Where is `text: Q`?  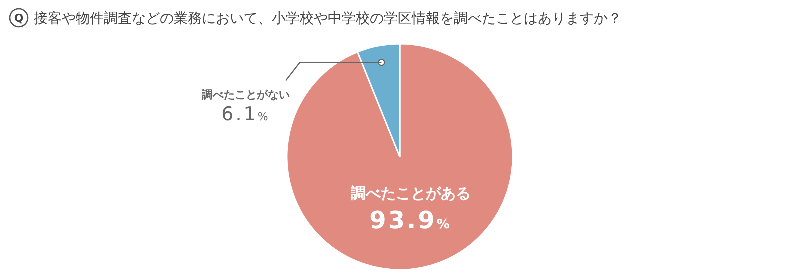
text: Q is located at coordinates (19, 18).